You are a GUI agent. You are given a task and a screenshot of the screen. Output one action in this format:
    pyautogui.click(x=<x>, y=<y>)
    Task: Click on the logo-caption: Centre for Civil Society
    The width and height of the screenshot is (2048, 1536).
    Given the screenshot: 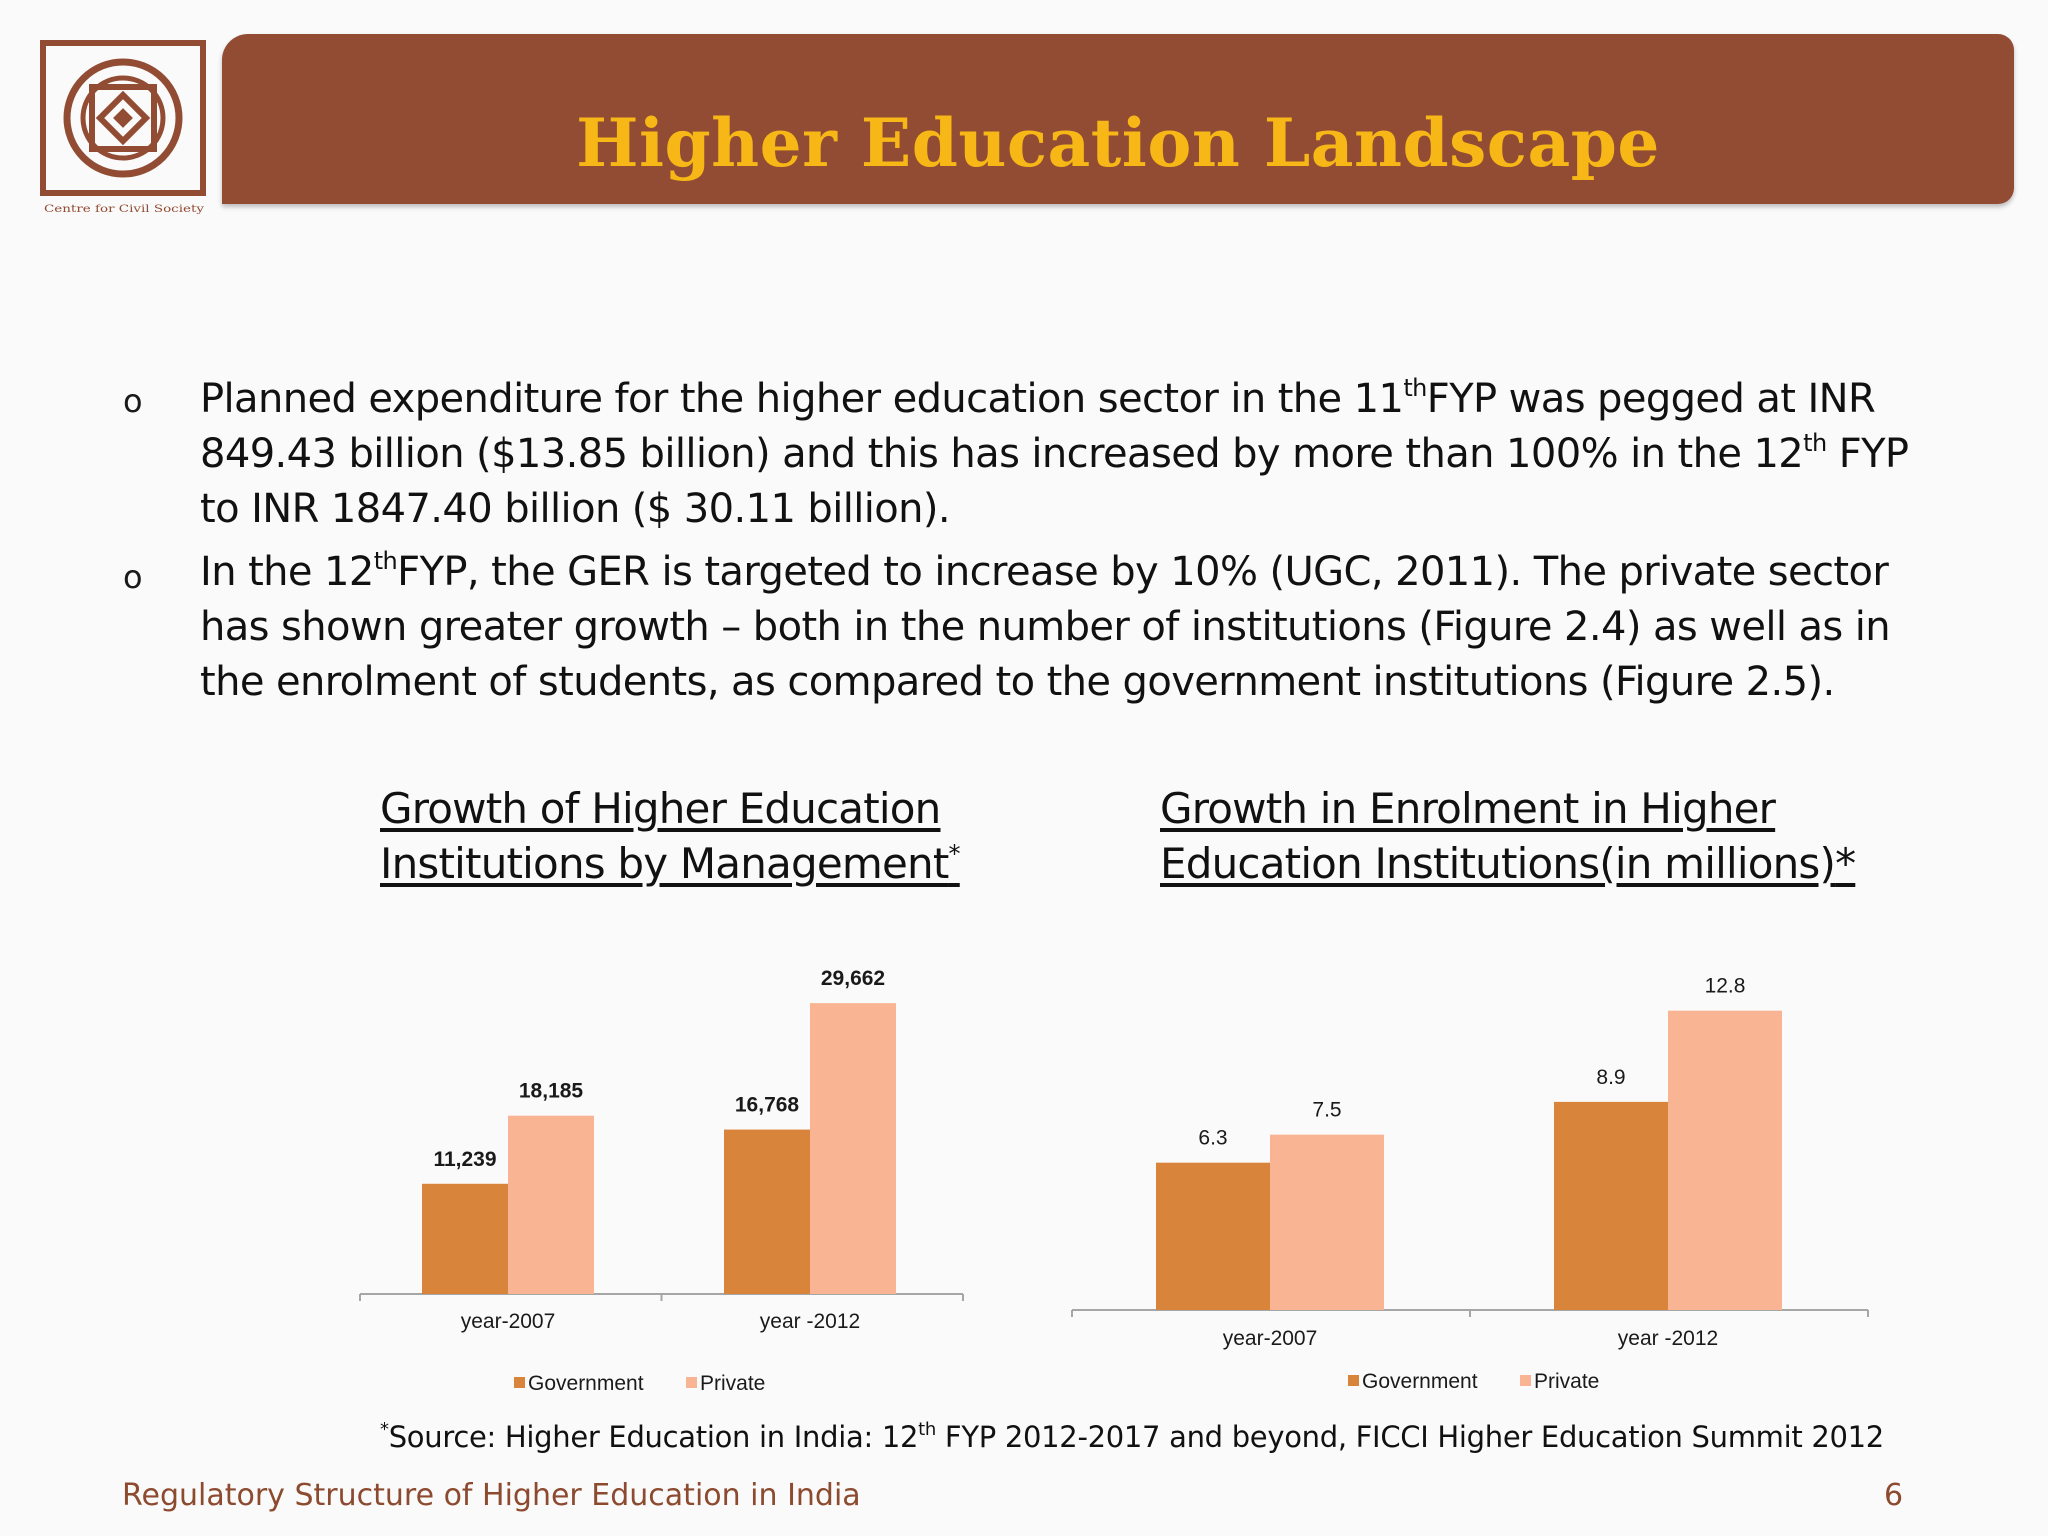 What is the action you would take?
    pyautogui.click(x=124, y=209)
    